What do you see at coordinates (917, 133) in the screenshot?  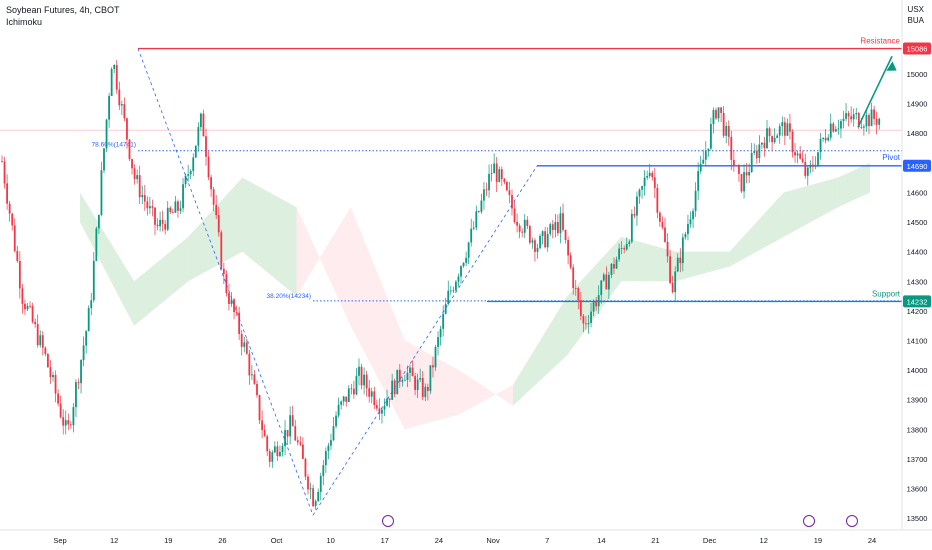 I see `price-tick-label: 14800` at bounding box center [917, 133].